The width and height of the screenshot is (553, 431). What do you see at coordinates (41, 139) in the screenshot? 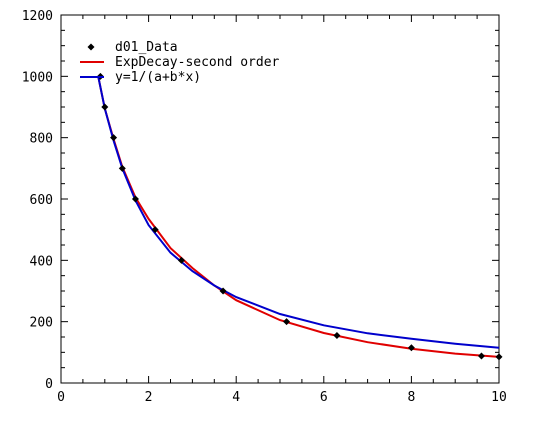
I see `y-tick-label: 800` at bounding box center [41, 139].